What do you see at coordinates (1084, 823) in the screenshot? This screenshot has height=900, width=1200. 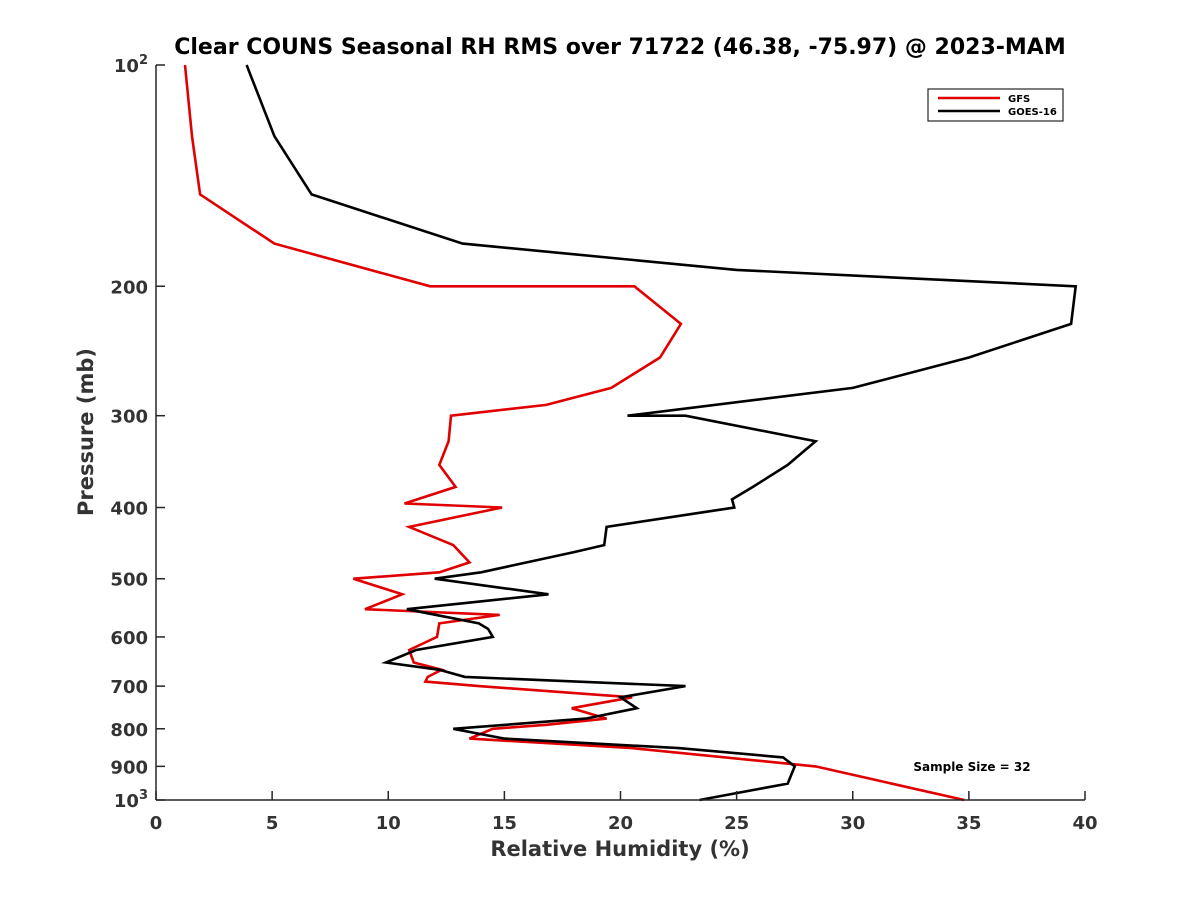 I see `x-tick-label: 40` at bounding box center [1084, 823].